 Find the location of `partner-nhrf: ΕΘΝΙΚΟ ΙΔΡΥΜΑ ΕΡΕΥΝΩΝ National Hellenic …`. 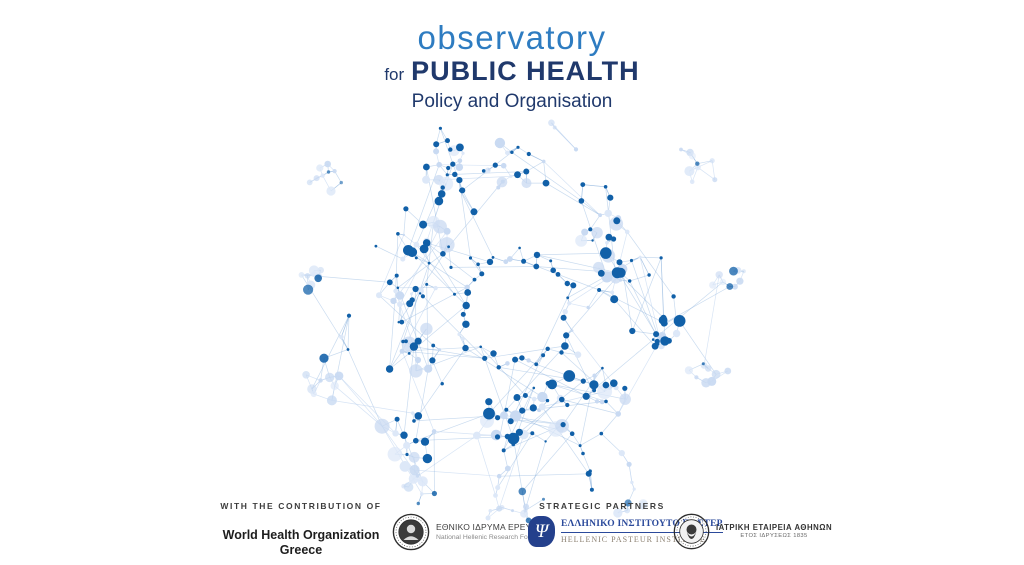

partner-nhrf: ΕΘΝΙΚΟ ΙΔΡΥΜΑ ΕΡΕΥΝΩΝ National Hellenic … is located at coordinates (473, 532).